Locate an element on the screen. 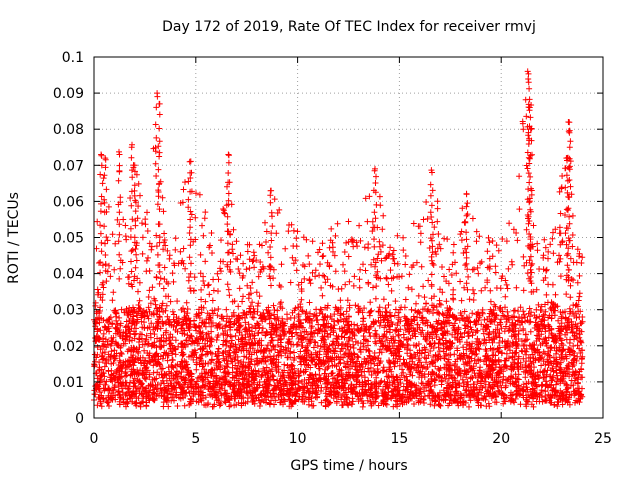  y-tick-label: 0.05 is located at coordinates (68, 239).